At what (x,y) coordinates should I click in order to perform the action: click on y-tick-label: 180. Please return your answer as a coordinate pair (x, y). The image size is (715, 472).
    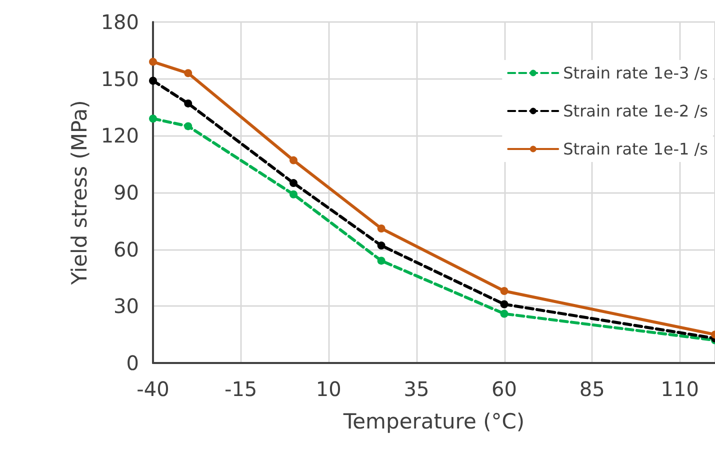
    Looking at the image, I should click on (119, 22).